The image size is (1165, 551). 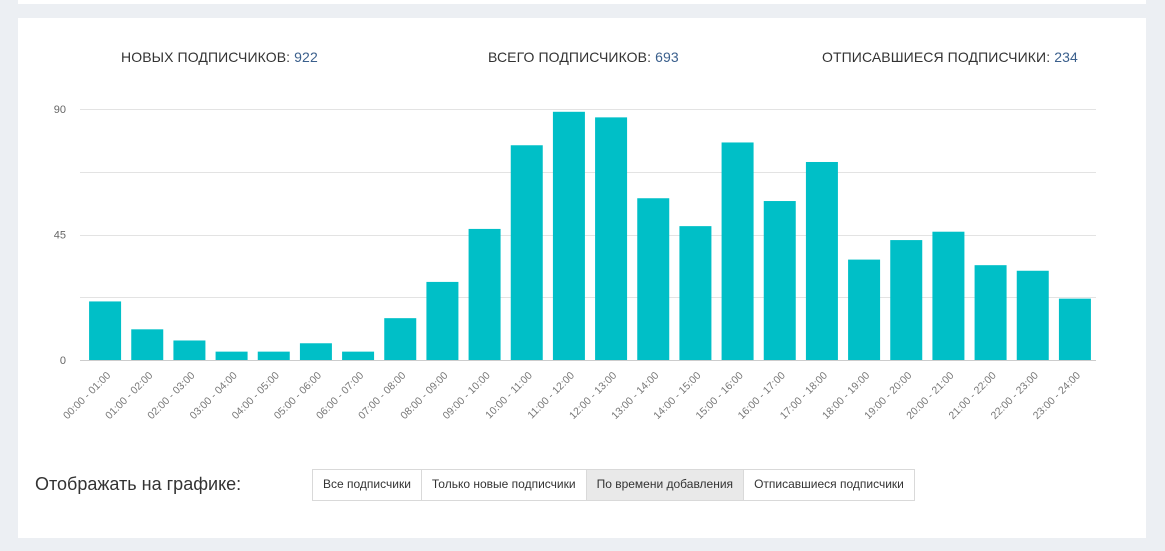 What do you see at coordinates (570, 57) in the screenshot?
I see `total-subscribers-label: ВСЕГО ПОДПИСЧИКОВ:` at bounding box center [570, 57].